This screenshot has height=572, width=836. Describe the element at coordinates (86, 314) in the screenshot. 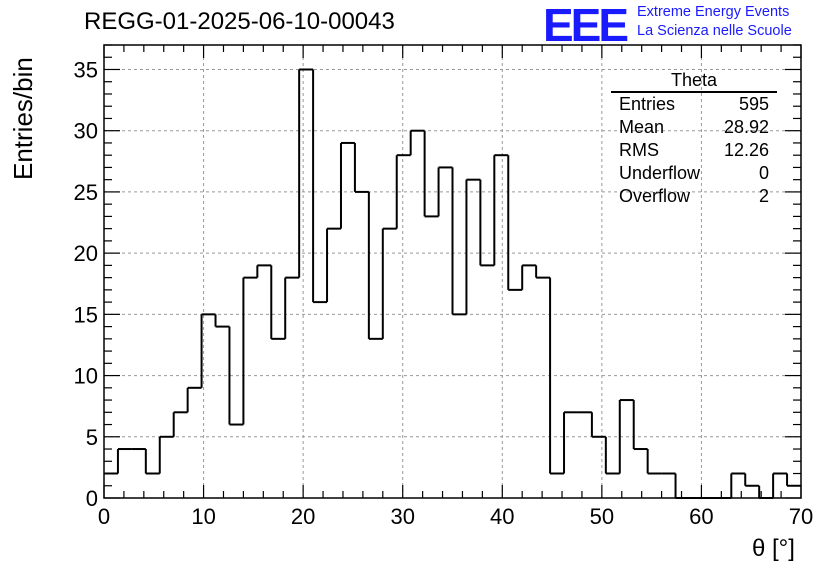

I see `y-tick-label: 15` at that location.